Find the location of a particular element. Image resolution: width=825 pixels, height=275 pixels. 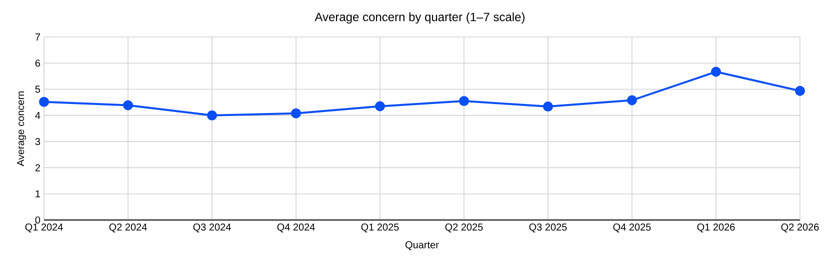

x-tick-label: Q2 2025 is located at coordinates (464, 228).